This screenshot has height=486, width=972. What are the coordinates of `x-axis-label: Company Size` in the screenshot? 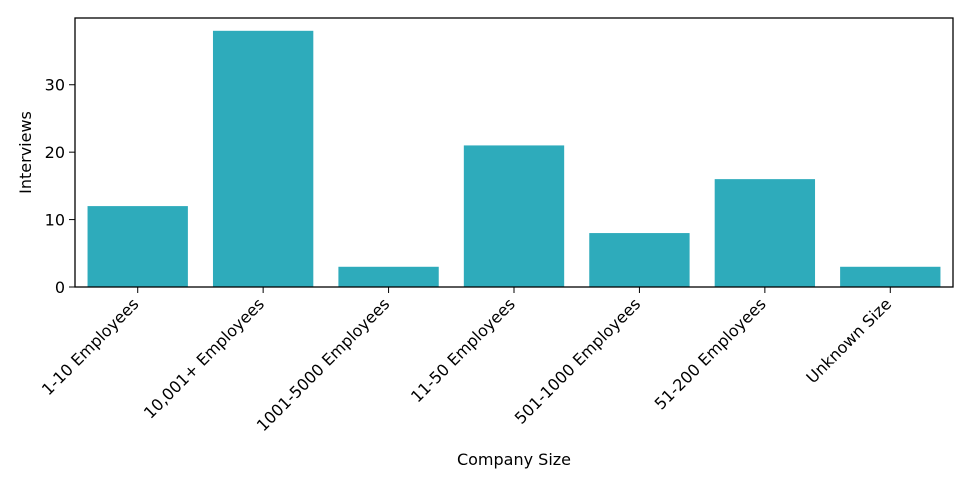 It's located at (514, 459).